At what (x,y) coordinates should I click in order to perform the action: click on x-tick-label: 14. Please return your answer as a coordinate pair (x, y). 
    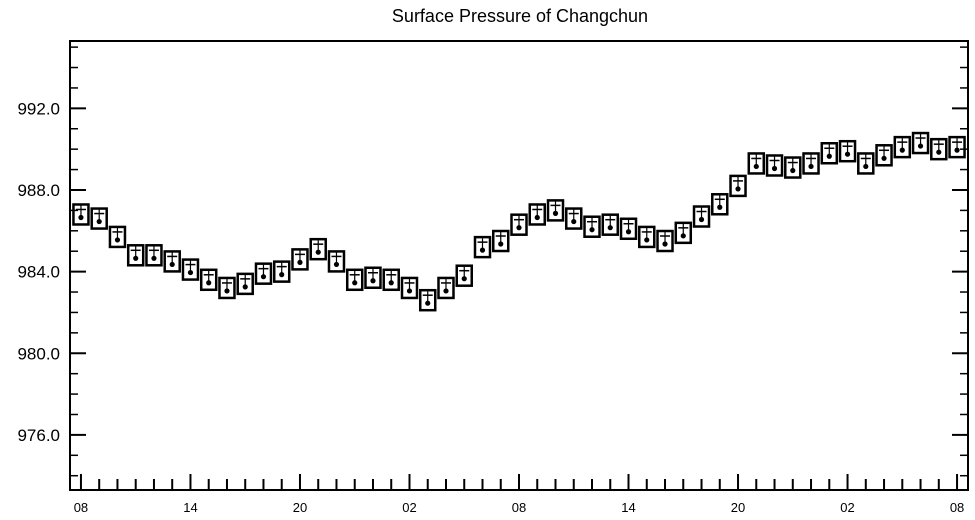
    Looking at the image, I should click on (190, 507).